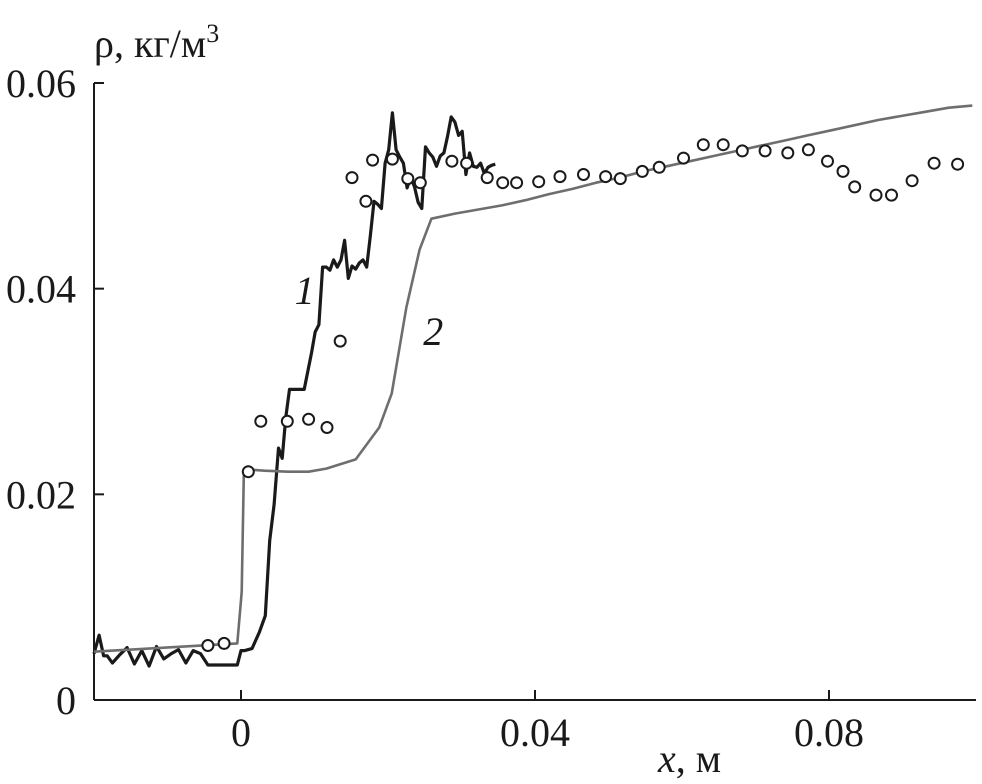 This screenshot has height=784, width=982. Describe the element at coordinates (433, 331) in the screenshot. I see `curve-label-2: 2` at that location.